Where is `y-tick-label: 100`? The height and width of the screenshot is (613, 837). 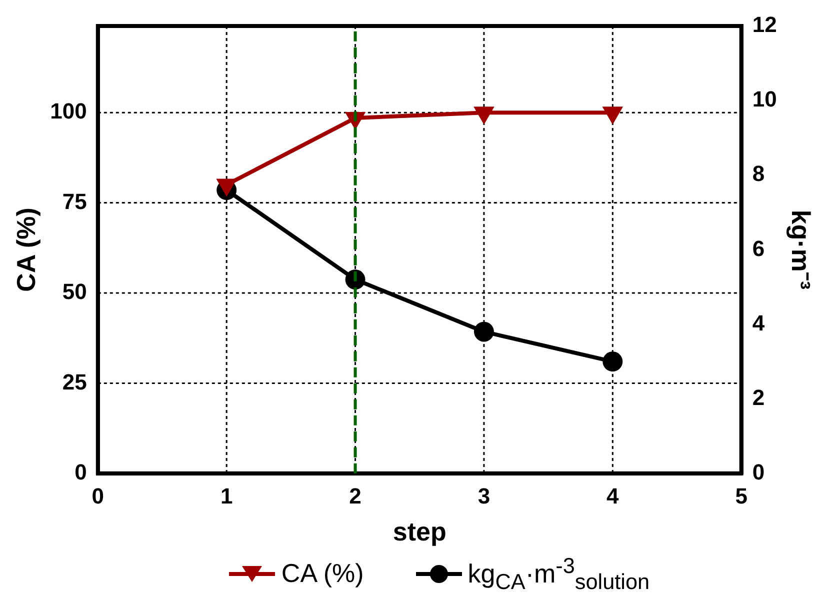 y-tick-label: 100 is located at coordinates (68, 111).